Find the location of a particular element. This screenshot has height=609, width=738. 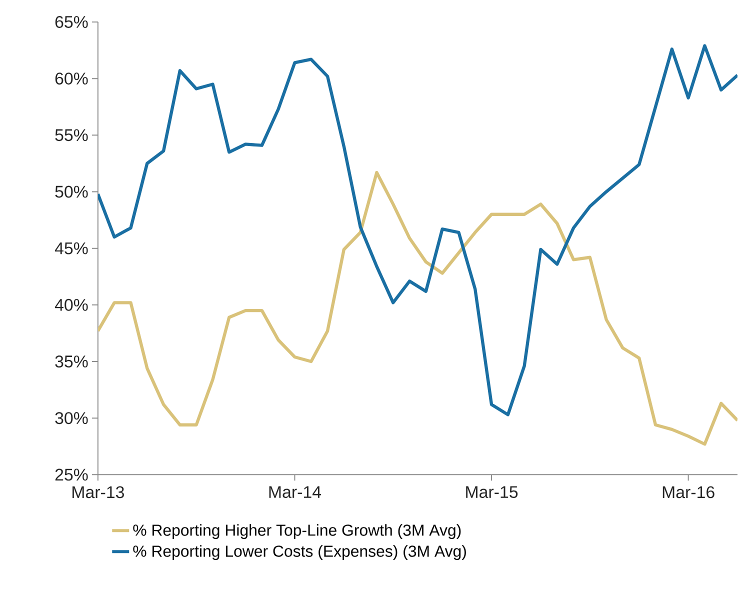

y-tick-label: 55% is located at coordinates (71, 135).